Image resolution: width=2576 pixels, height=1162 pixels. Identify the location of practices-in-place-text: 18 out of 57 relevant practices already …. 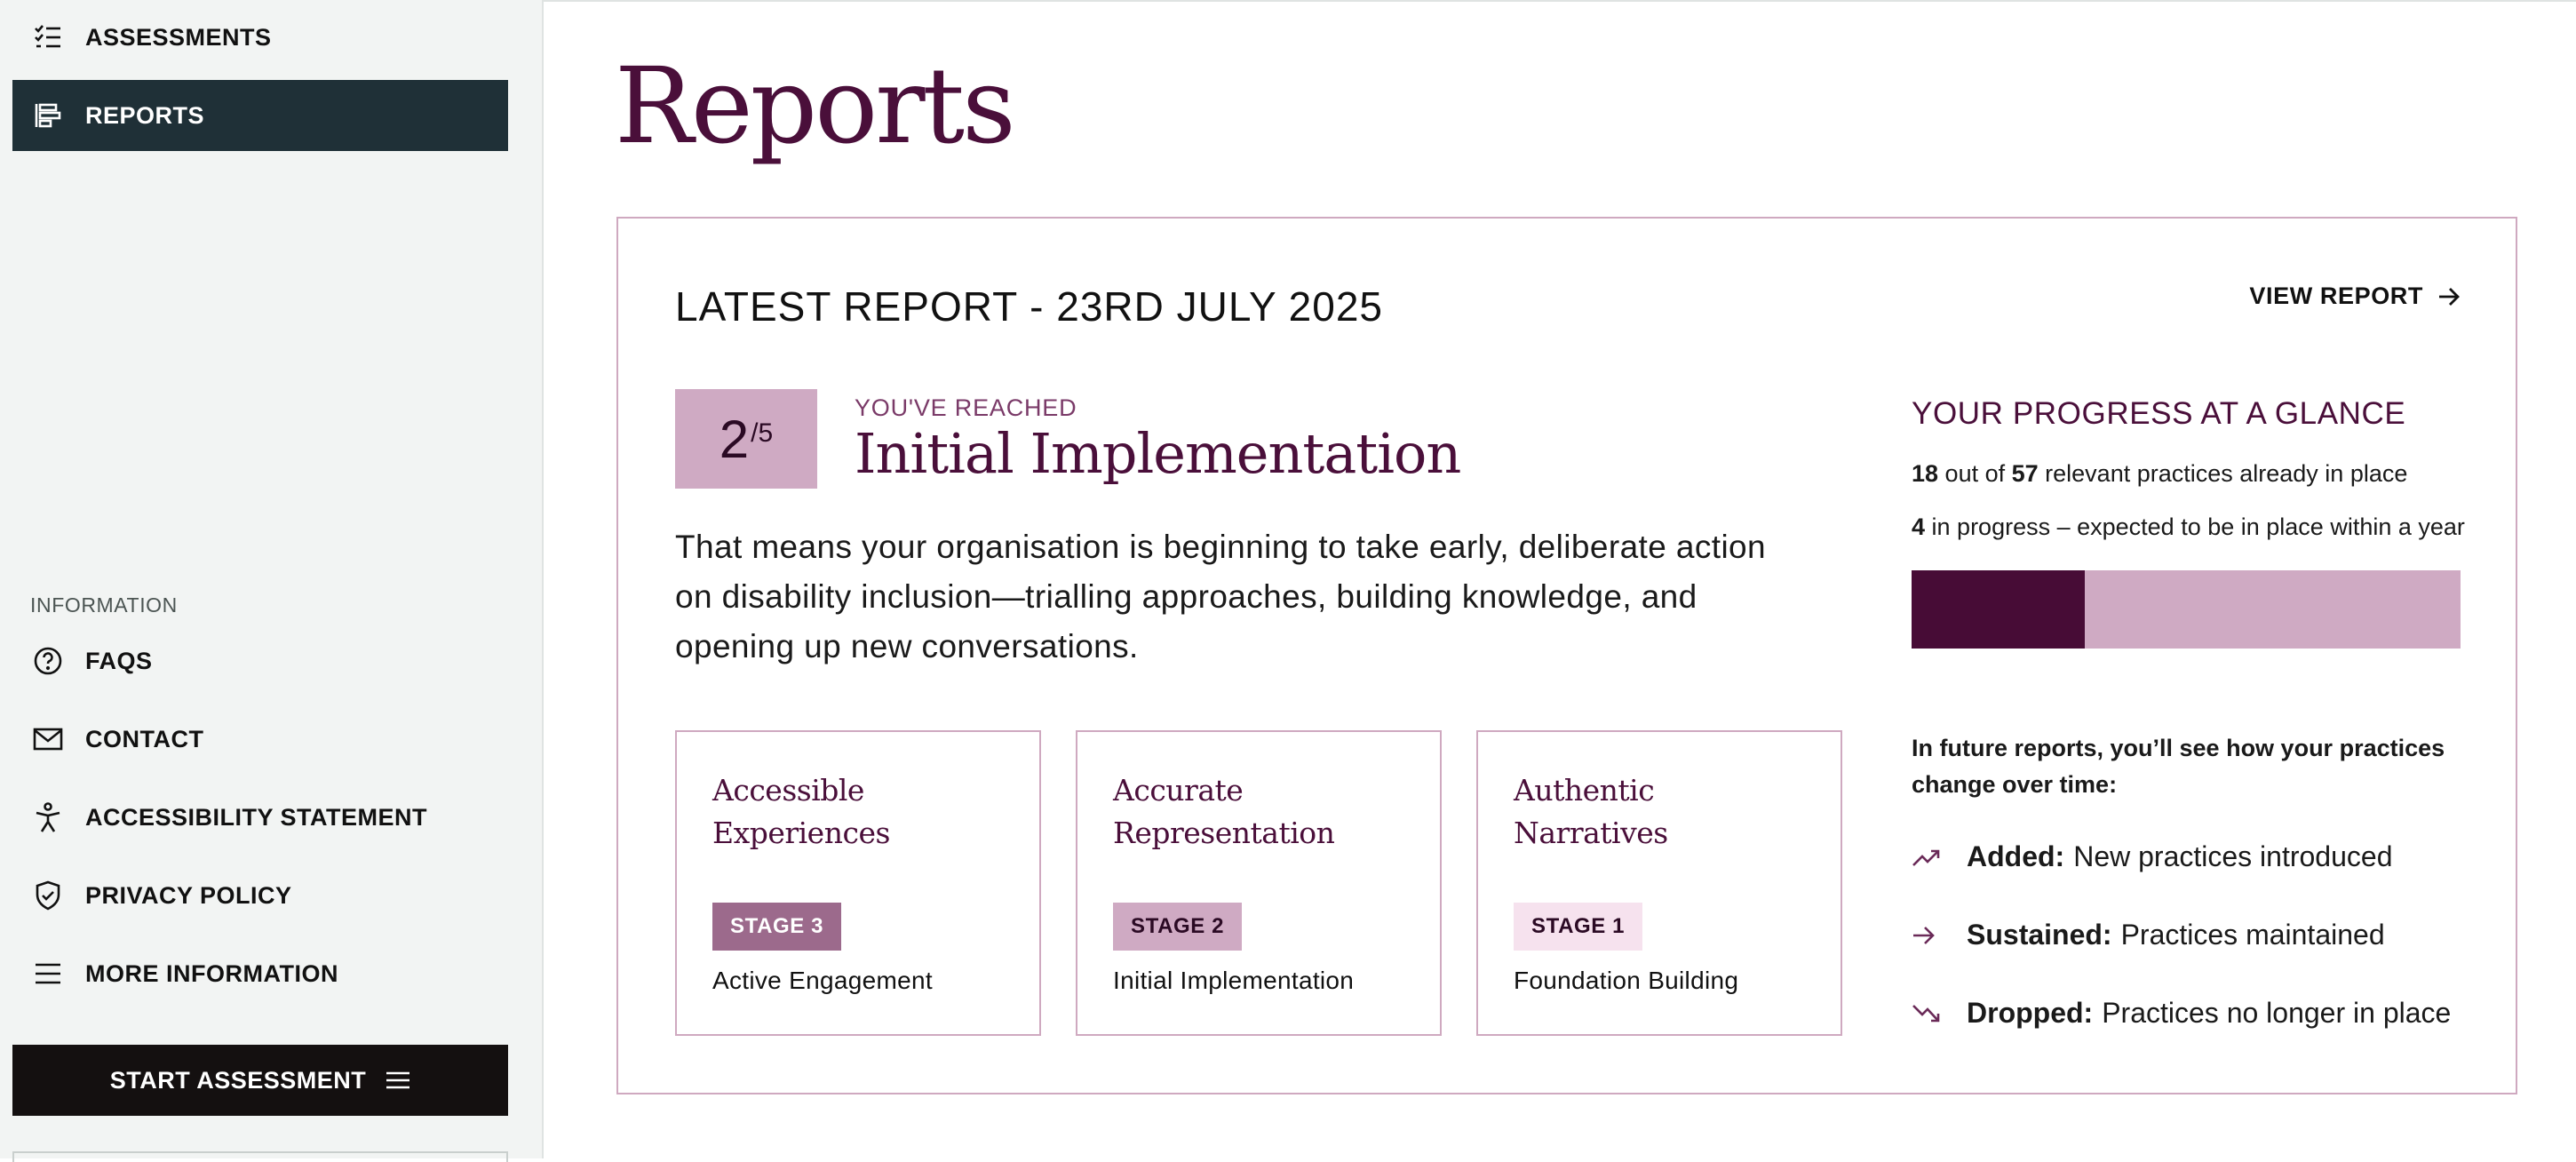
(2159, 474).